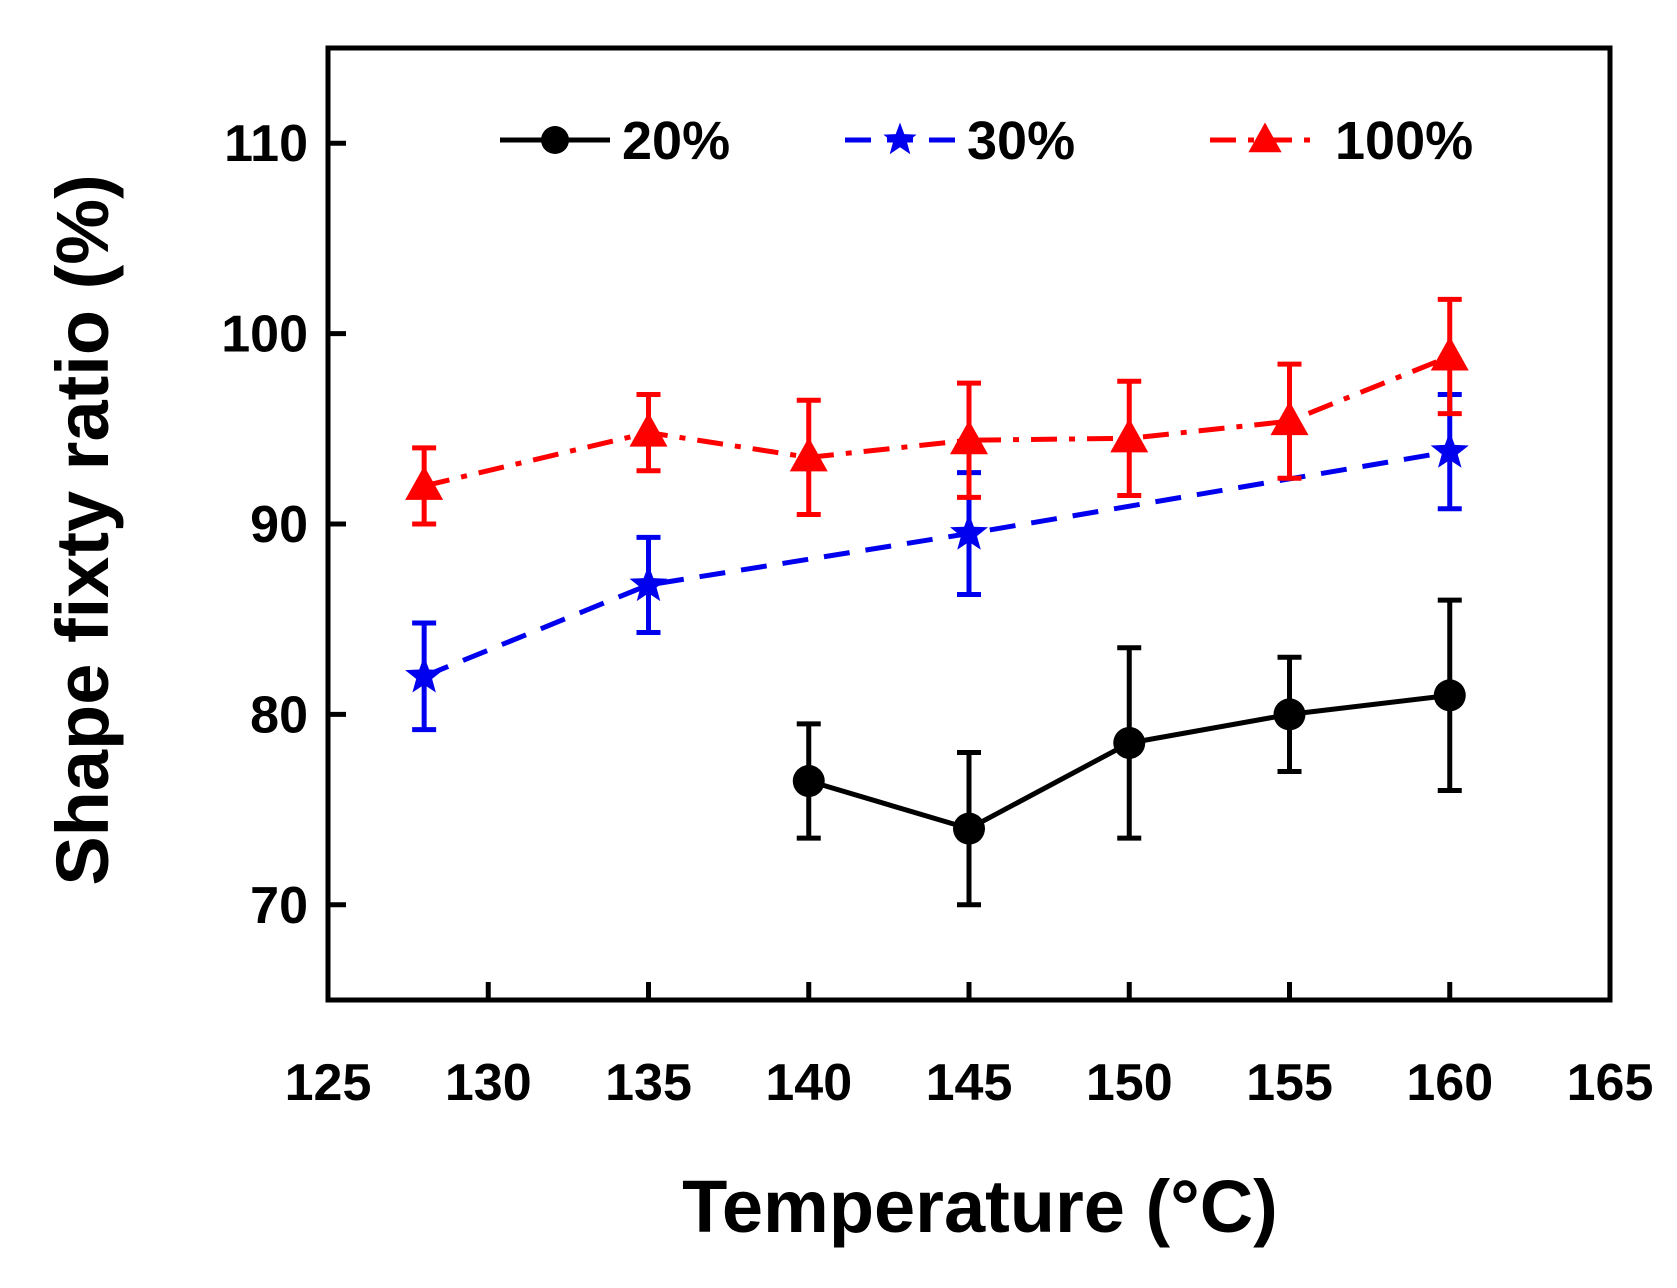  I want to click on legend-entry-100pct: 100%, so click(1341, 141).